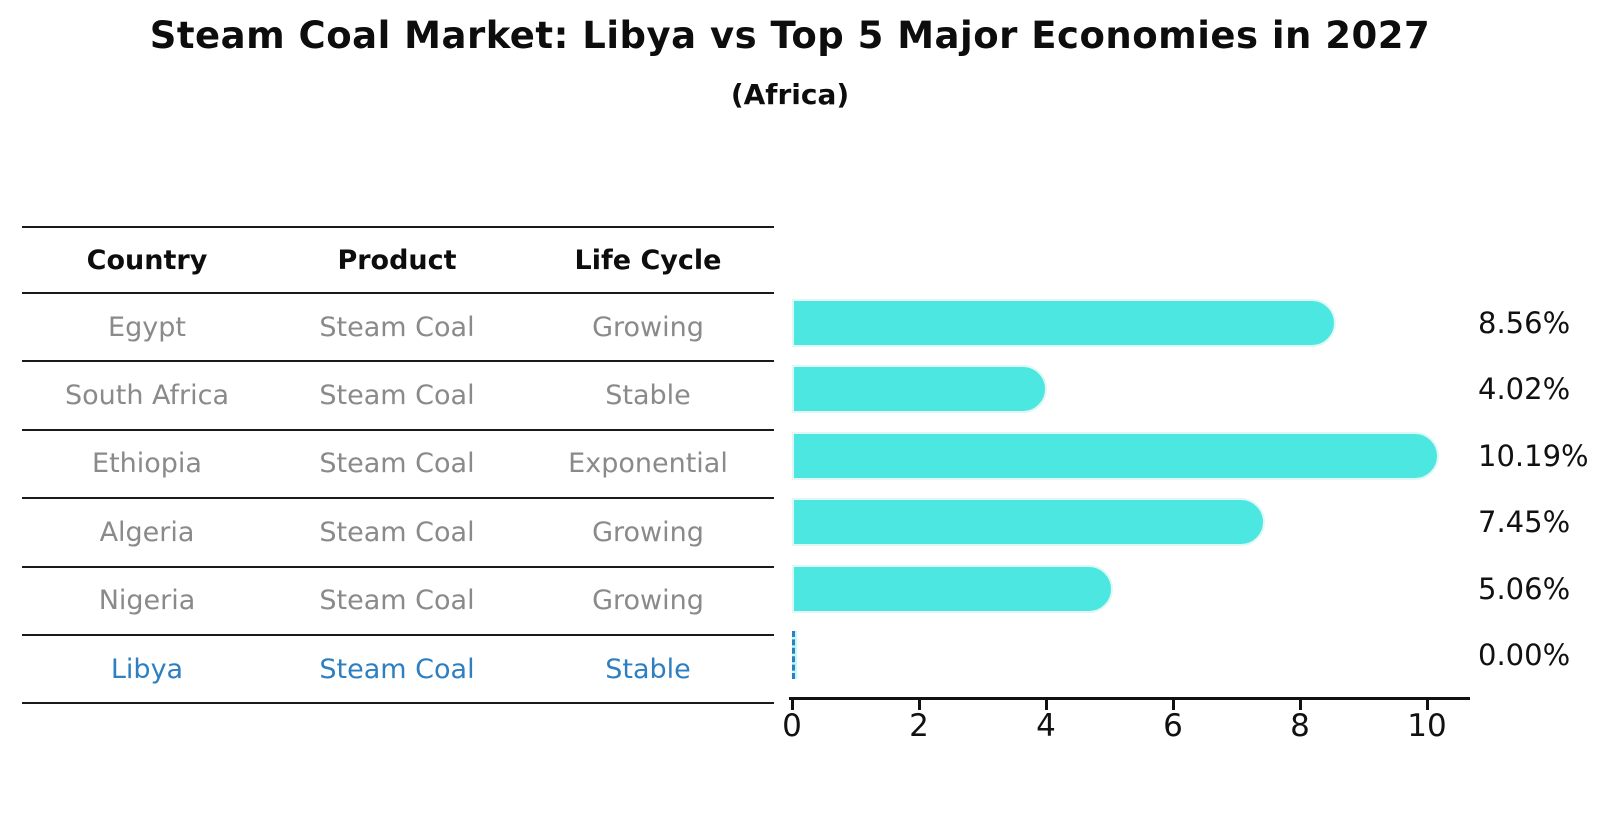 The height and width of the screenshot is (823, 1604). I want to click on table-row-libya-highlight: Libya Steam Coal Stable, so click(398, 670).